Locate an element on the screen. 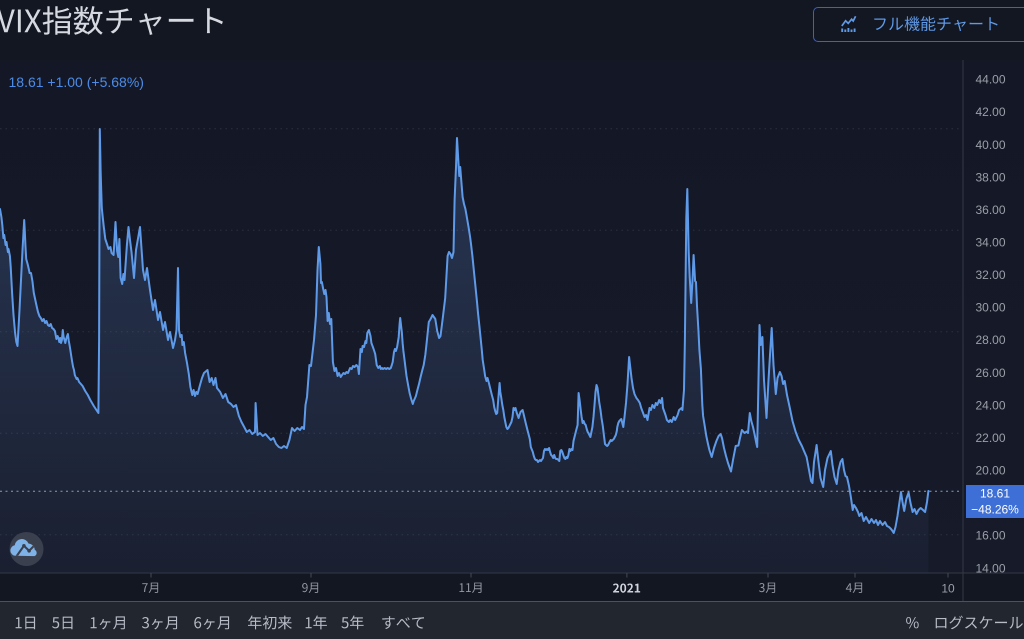  svg-text: 34.00 is located at coordinates (991, 243).